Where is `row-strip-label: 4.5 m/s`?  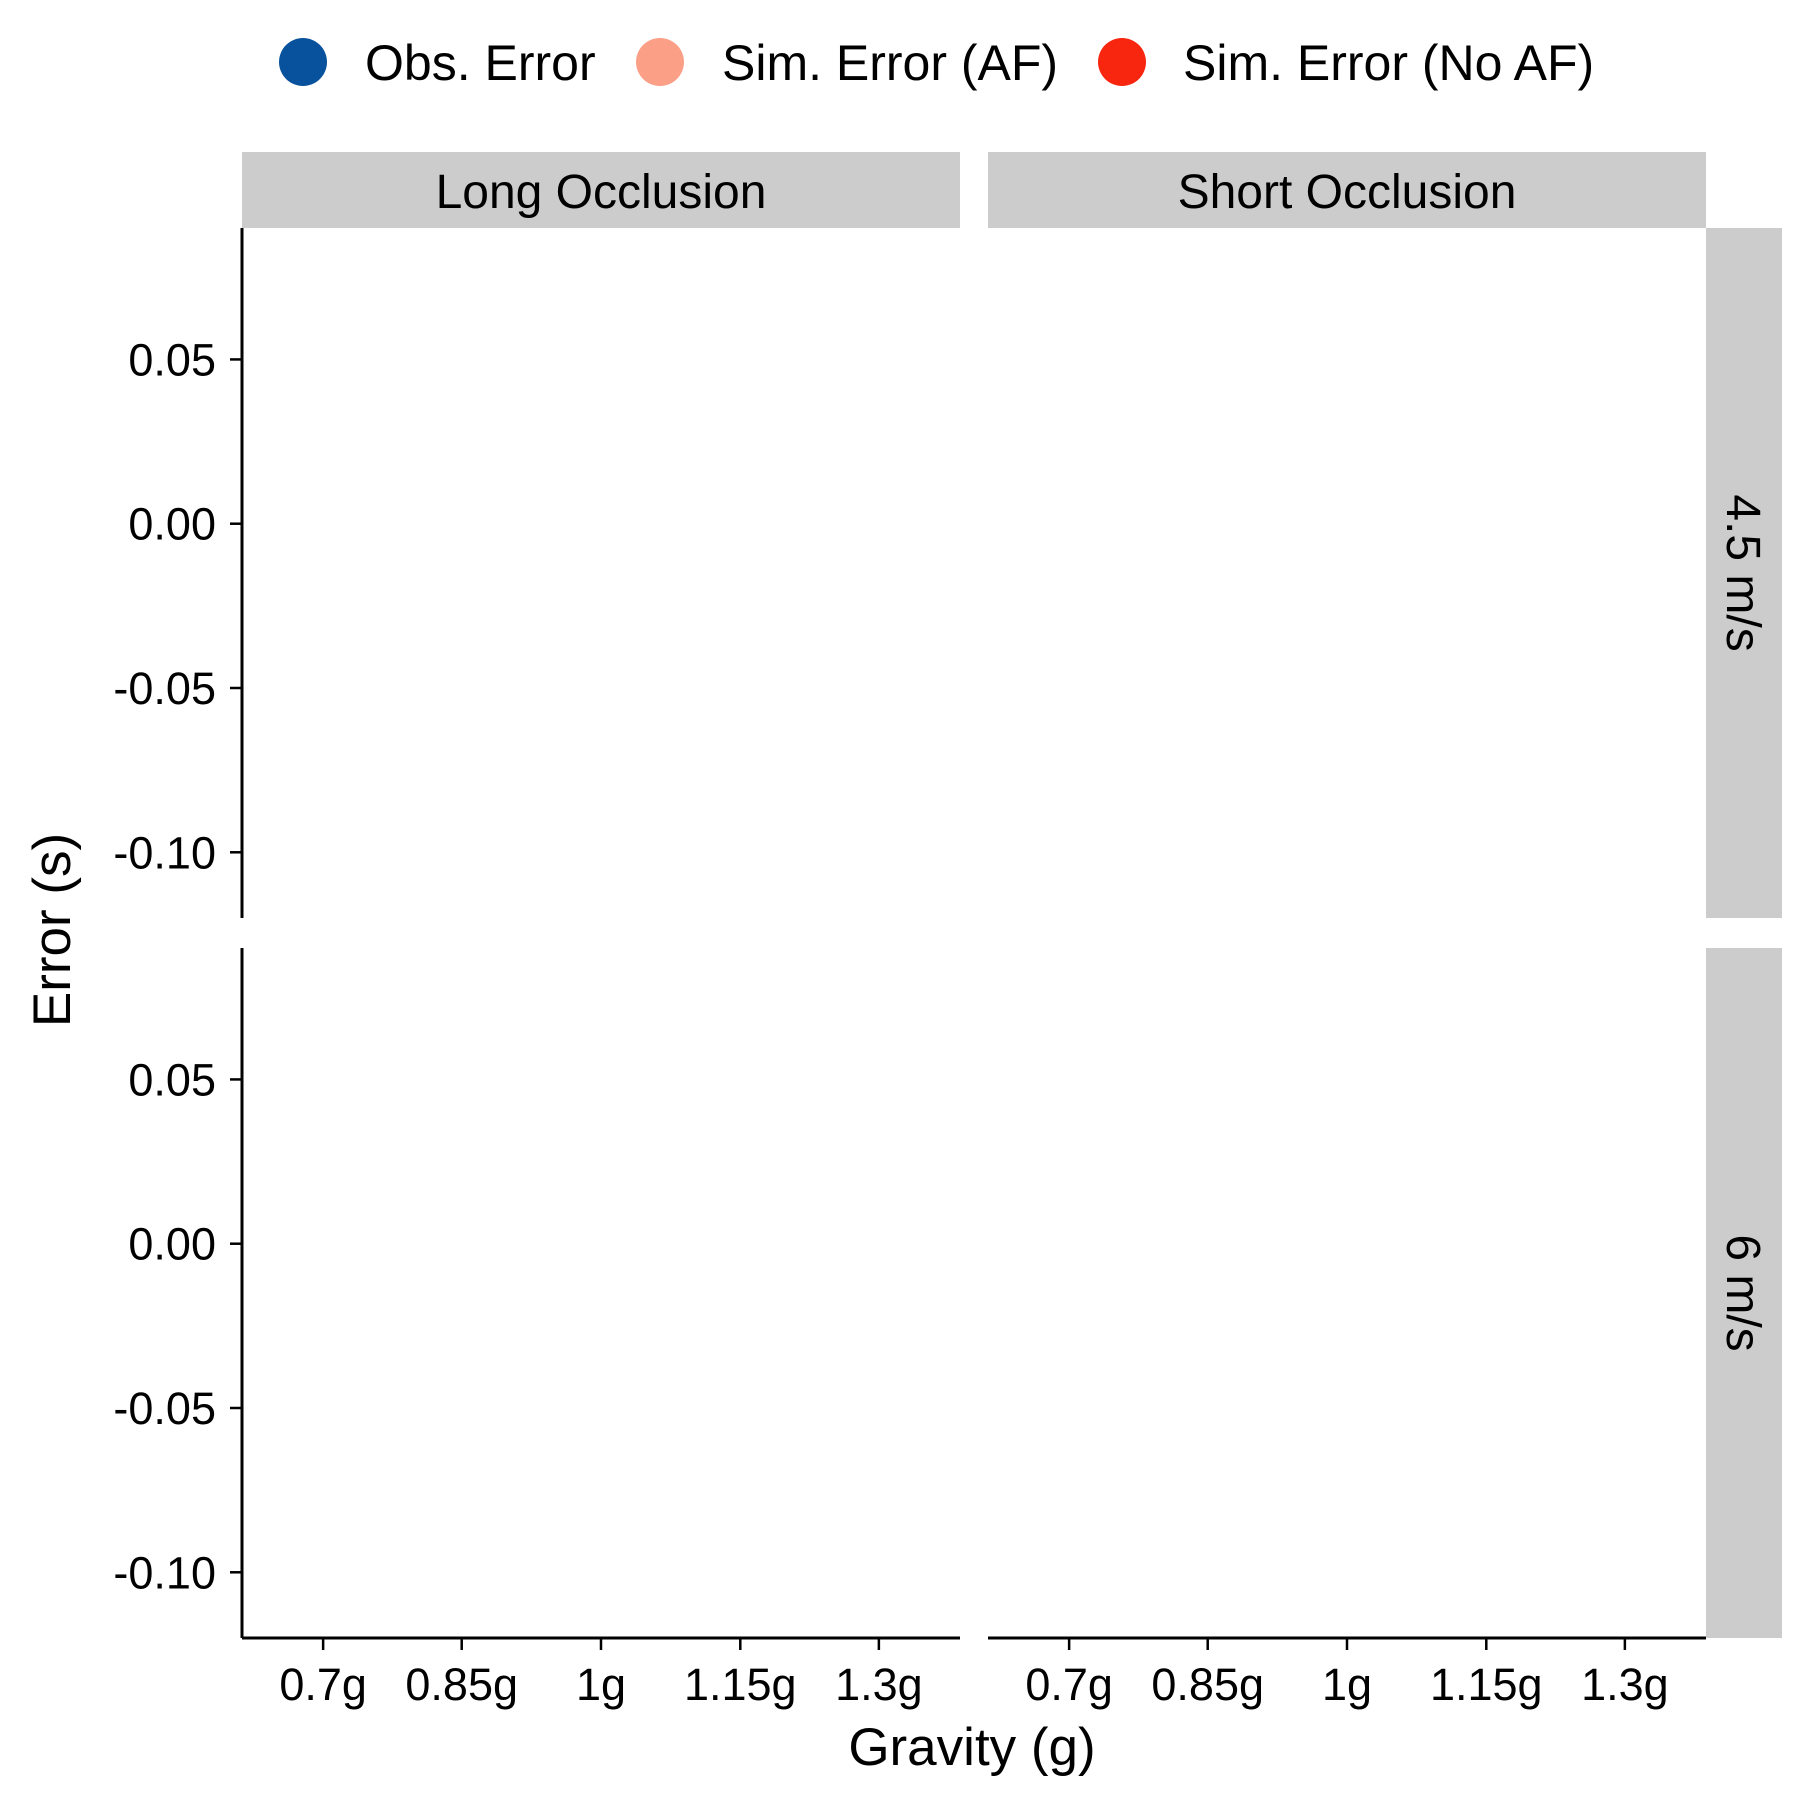
row-strip-label: 4.5 m/s is located at coordinates (1742, 572).